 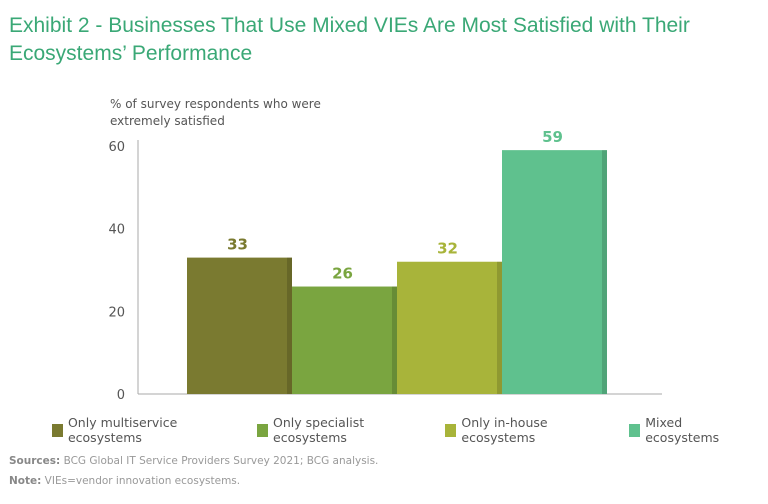 I want to click on legend-item: Only in-house ecosystems, so click(x=528, y=430).